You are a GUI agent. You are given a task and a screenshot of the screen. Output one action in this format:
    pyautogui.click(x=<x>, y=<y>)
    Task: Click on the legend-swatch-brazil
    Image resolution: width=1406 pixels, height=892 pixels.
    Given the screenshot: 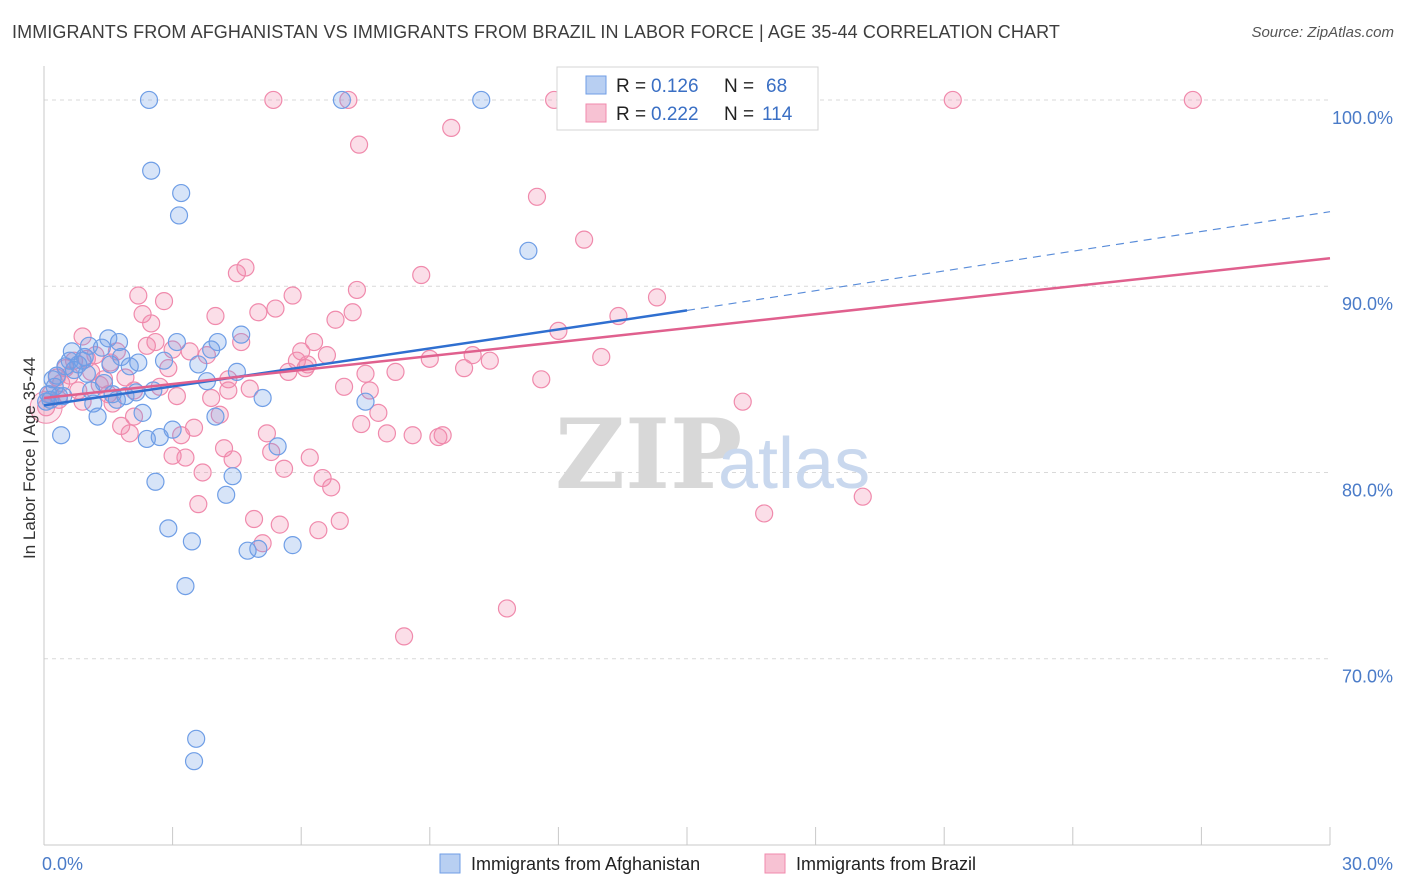 What is the action you would take?
    pyautogui.click(x=596, y=113)
    